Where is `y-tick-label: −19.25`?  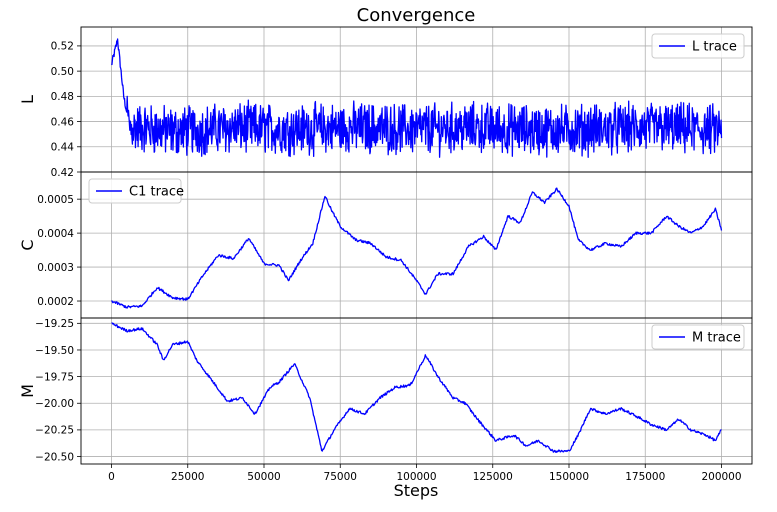
y-tick-label: −19.25 is located at coordinates (54, 324).